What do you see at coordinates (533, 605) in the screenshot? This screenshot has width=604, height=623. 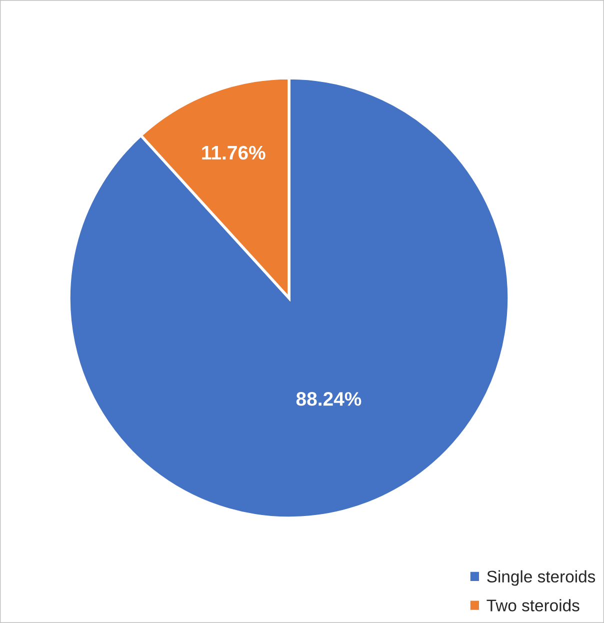 I see `legend-label: Two steroids` at bounding box center [533, 605].